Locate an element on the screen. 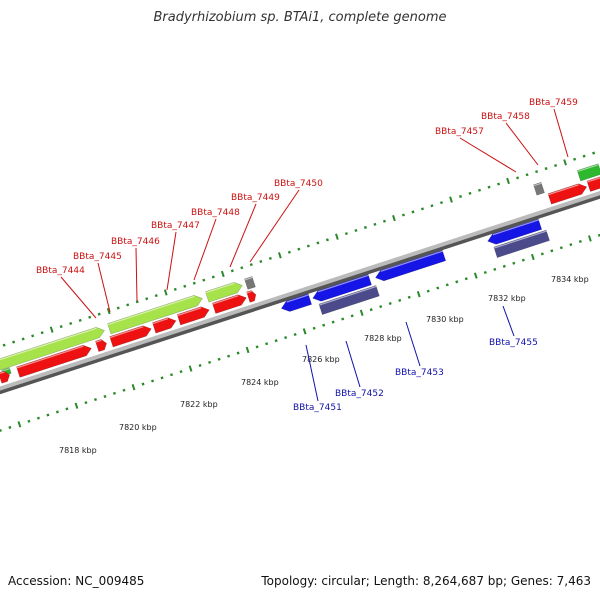  scale-tick-label: 7828 kbp is located at coordinates (383, 338).